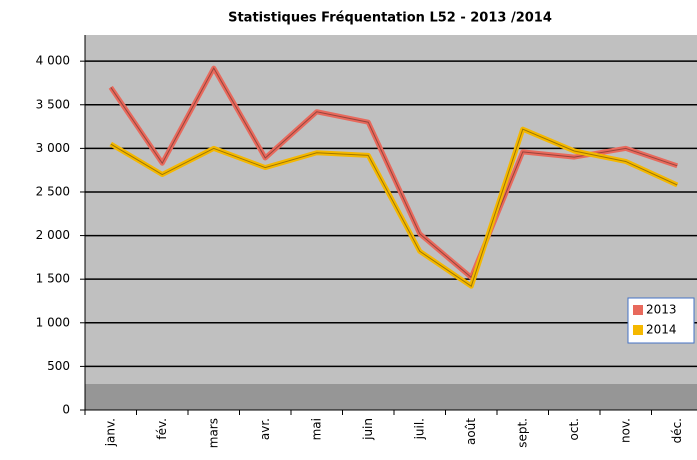 This screenshot has width=697, height=460. I want to click on legend: 2013 2014, so click(661, 320).